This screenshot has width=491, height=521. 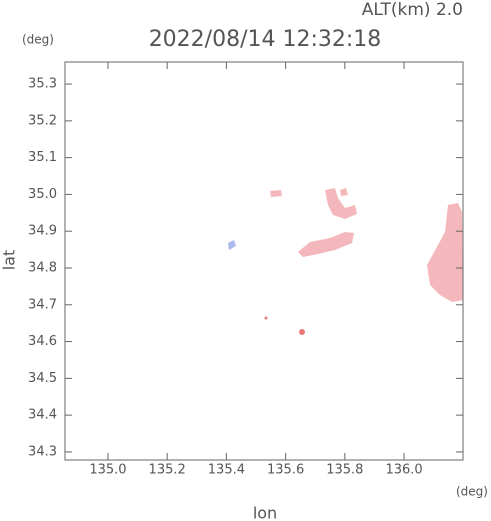 I want to click on y-tick-label: 35.2, so click(x=42, y=120).